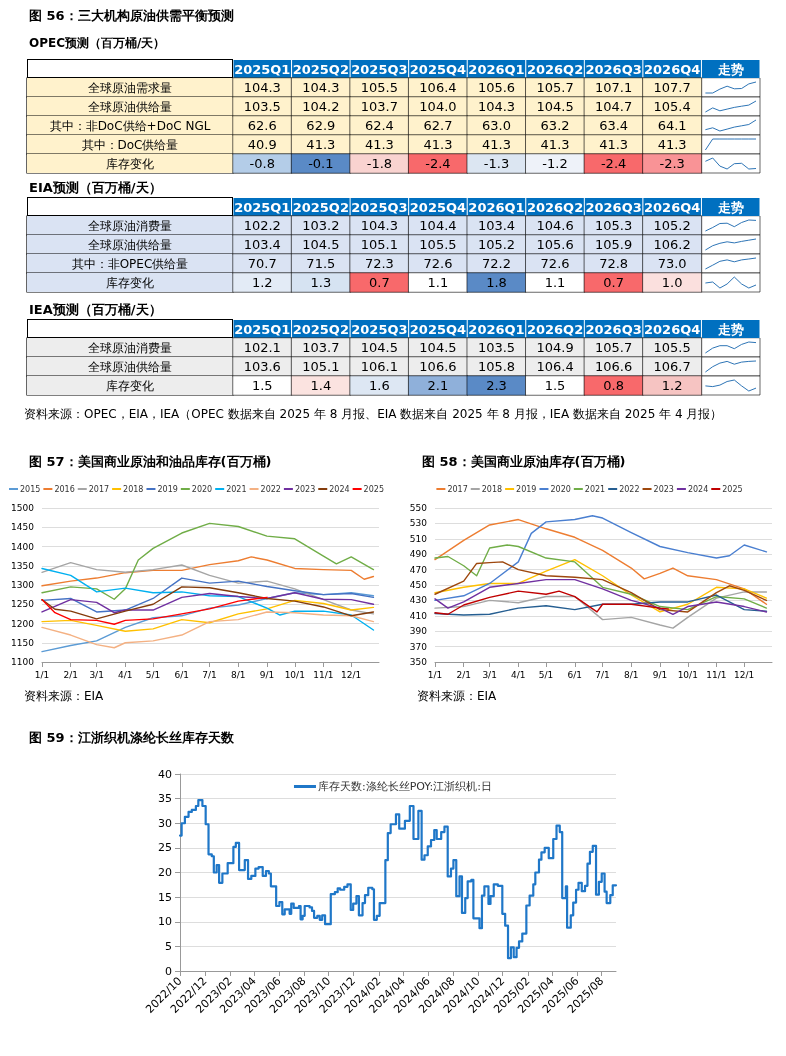  I want to click on data-label: 106.2, so click(672, 244).